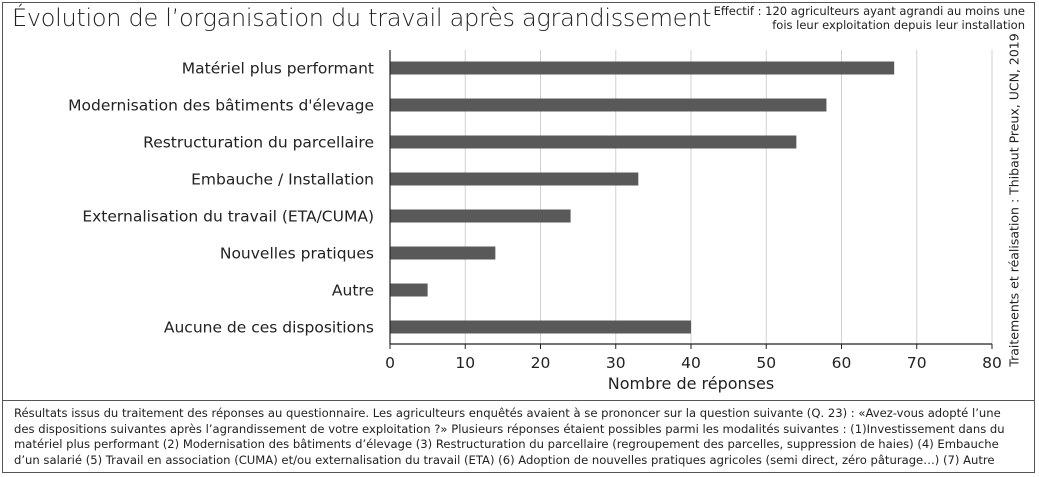 The image size is (1039, 477). What do you see at coordinates (282, 180) in the screenshot?
I see `category-label: Embauche / Installation` at bounding box center [282, 180].